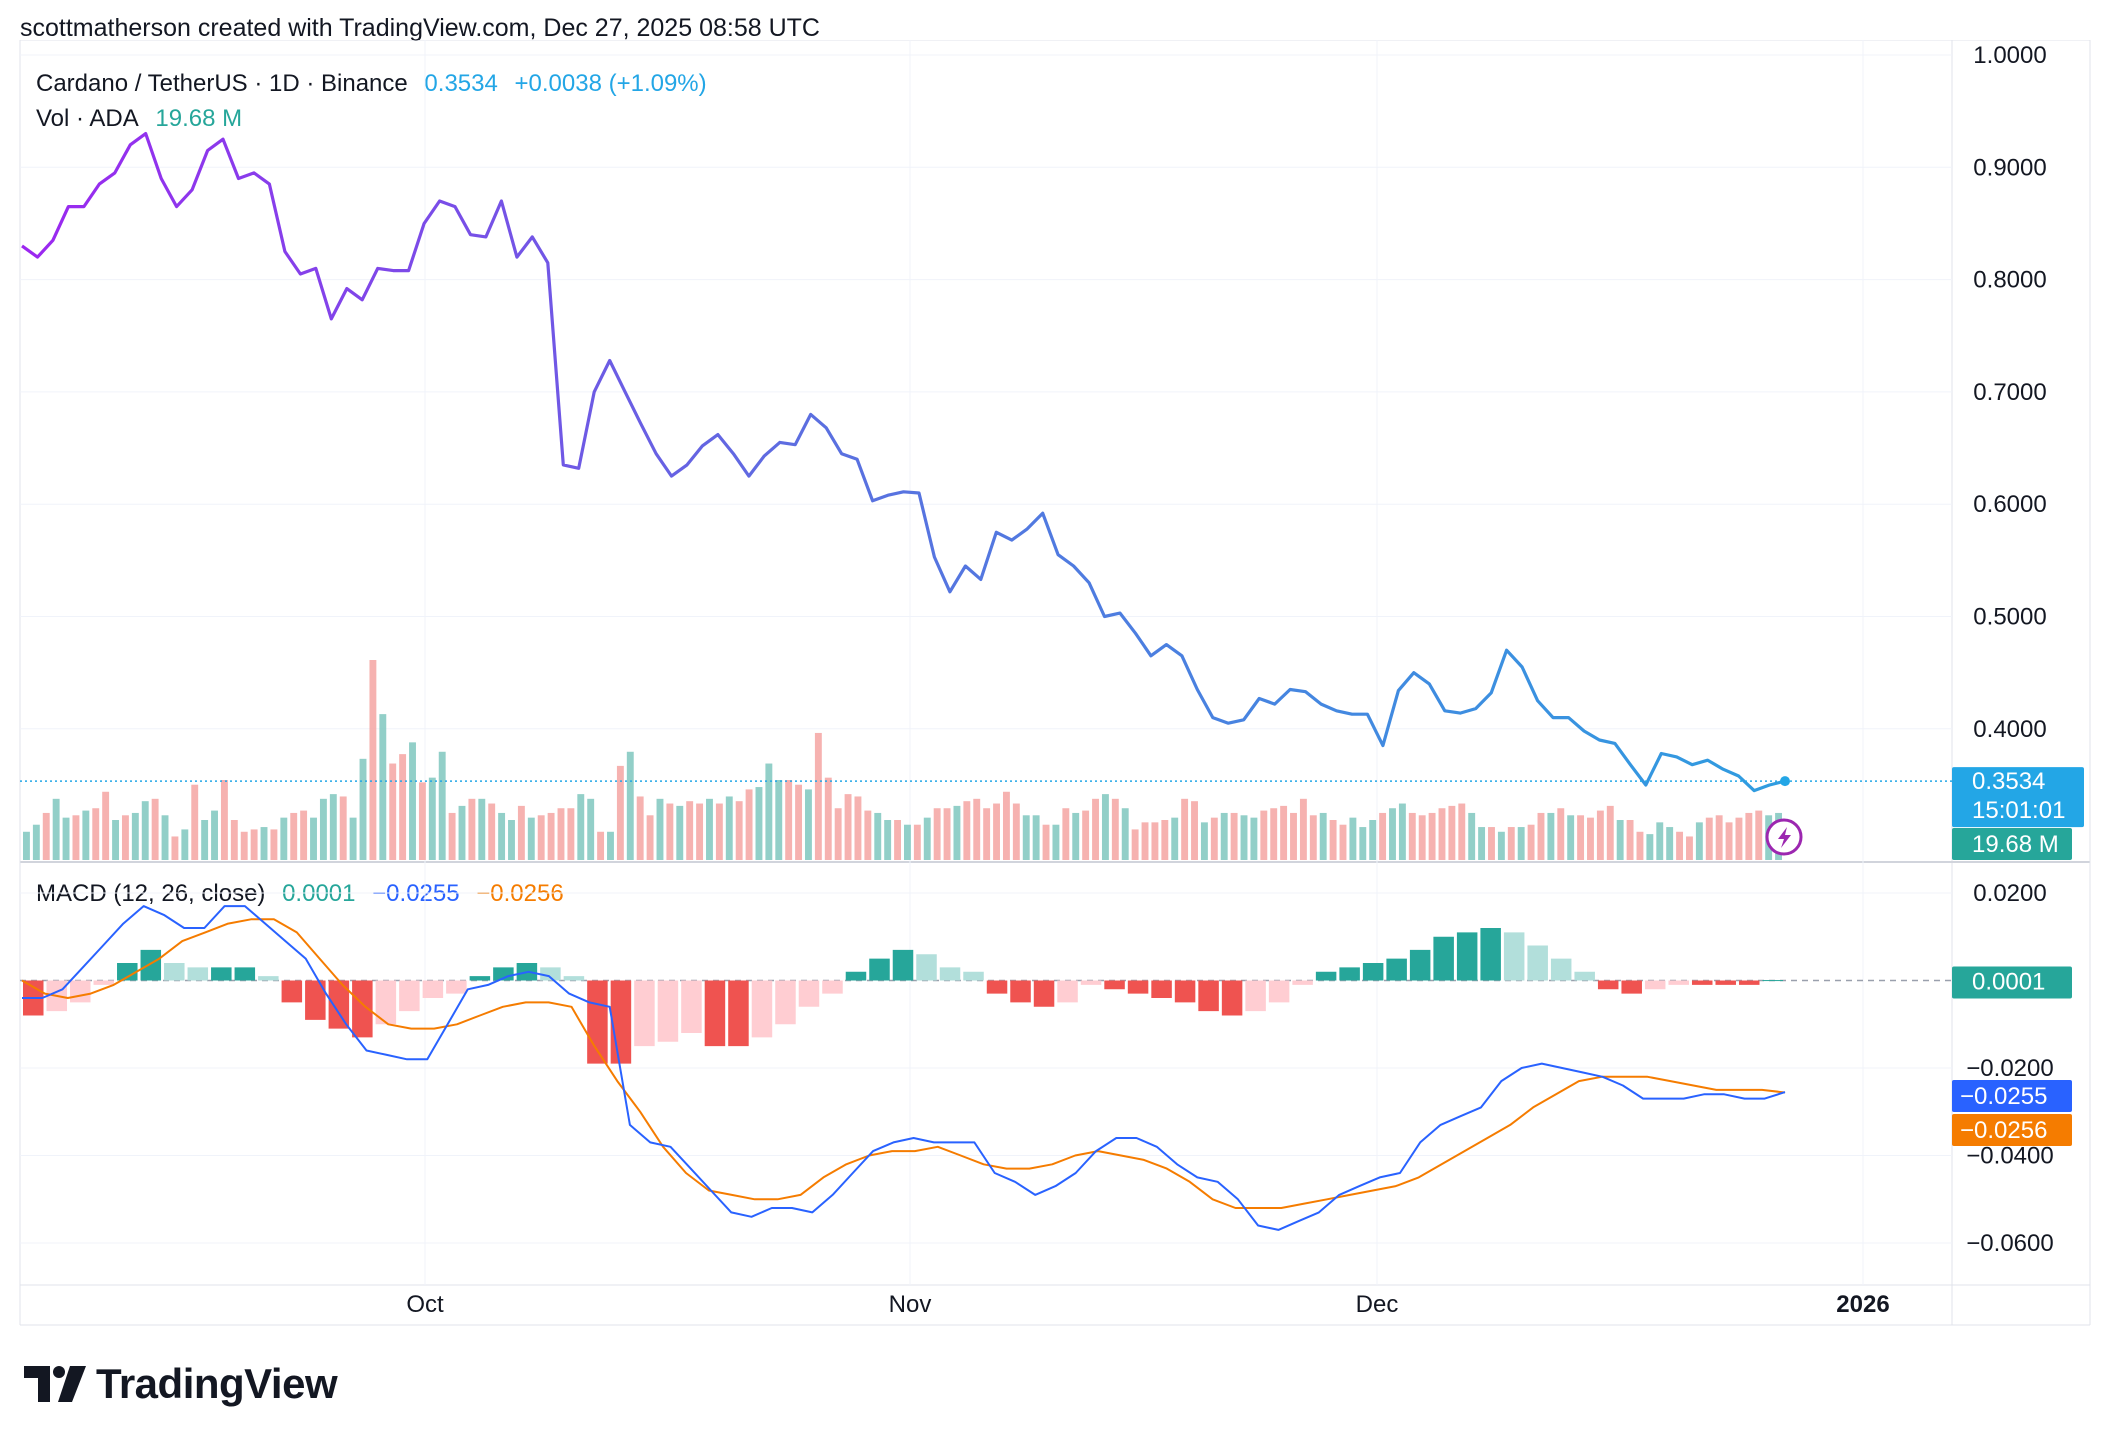 Image resolution: width=2108 pixels, height=1440 pixels. I want to click on symbol-name: Cardano / TetherUS · 1D · Binance, so click(222, 83).